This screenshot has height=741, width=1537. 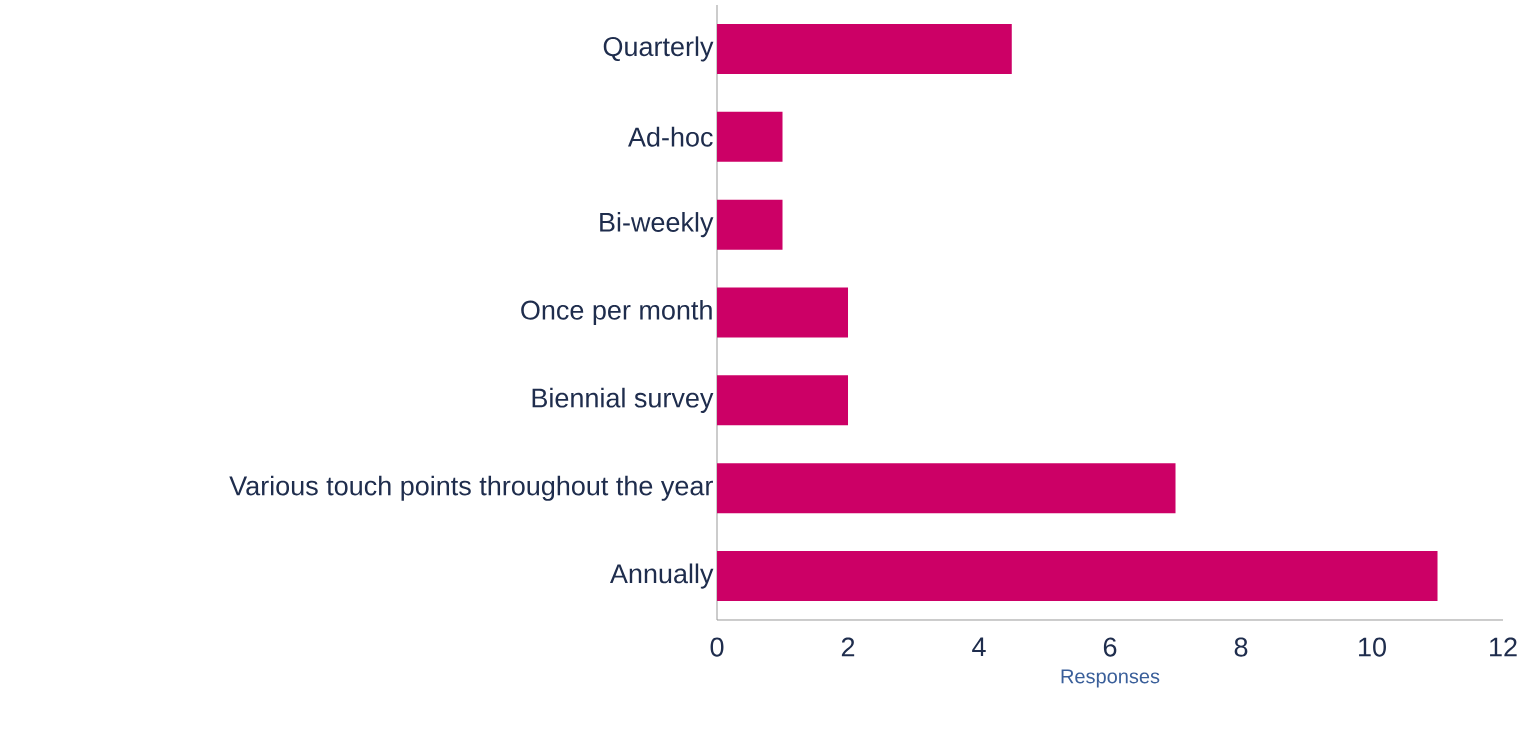 I want to click on y-tick-label: Biennial survey, so click(x=623, y=400).